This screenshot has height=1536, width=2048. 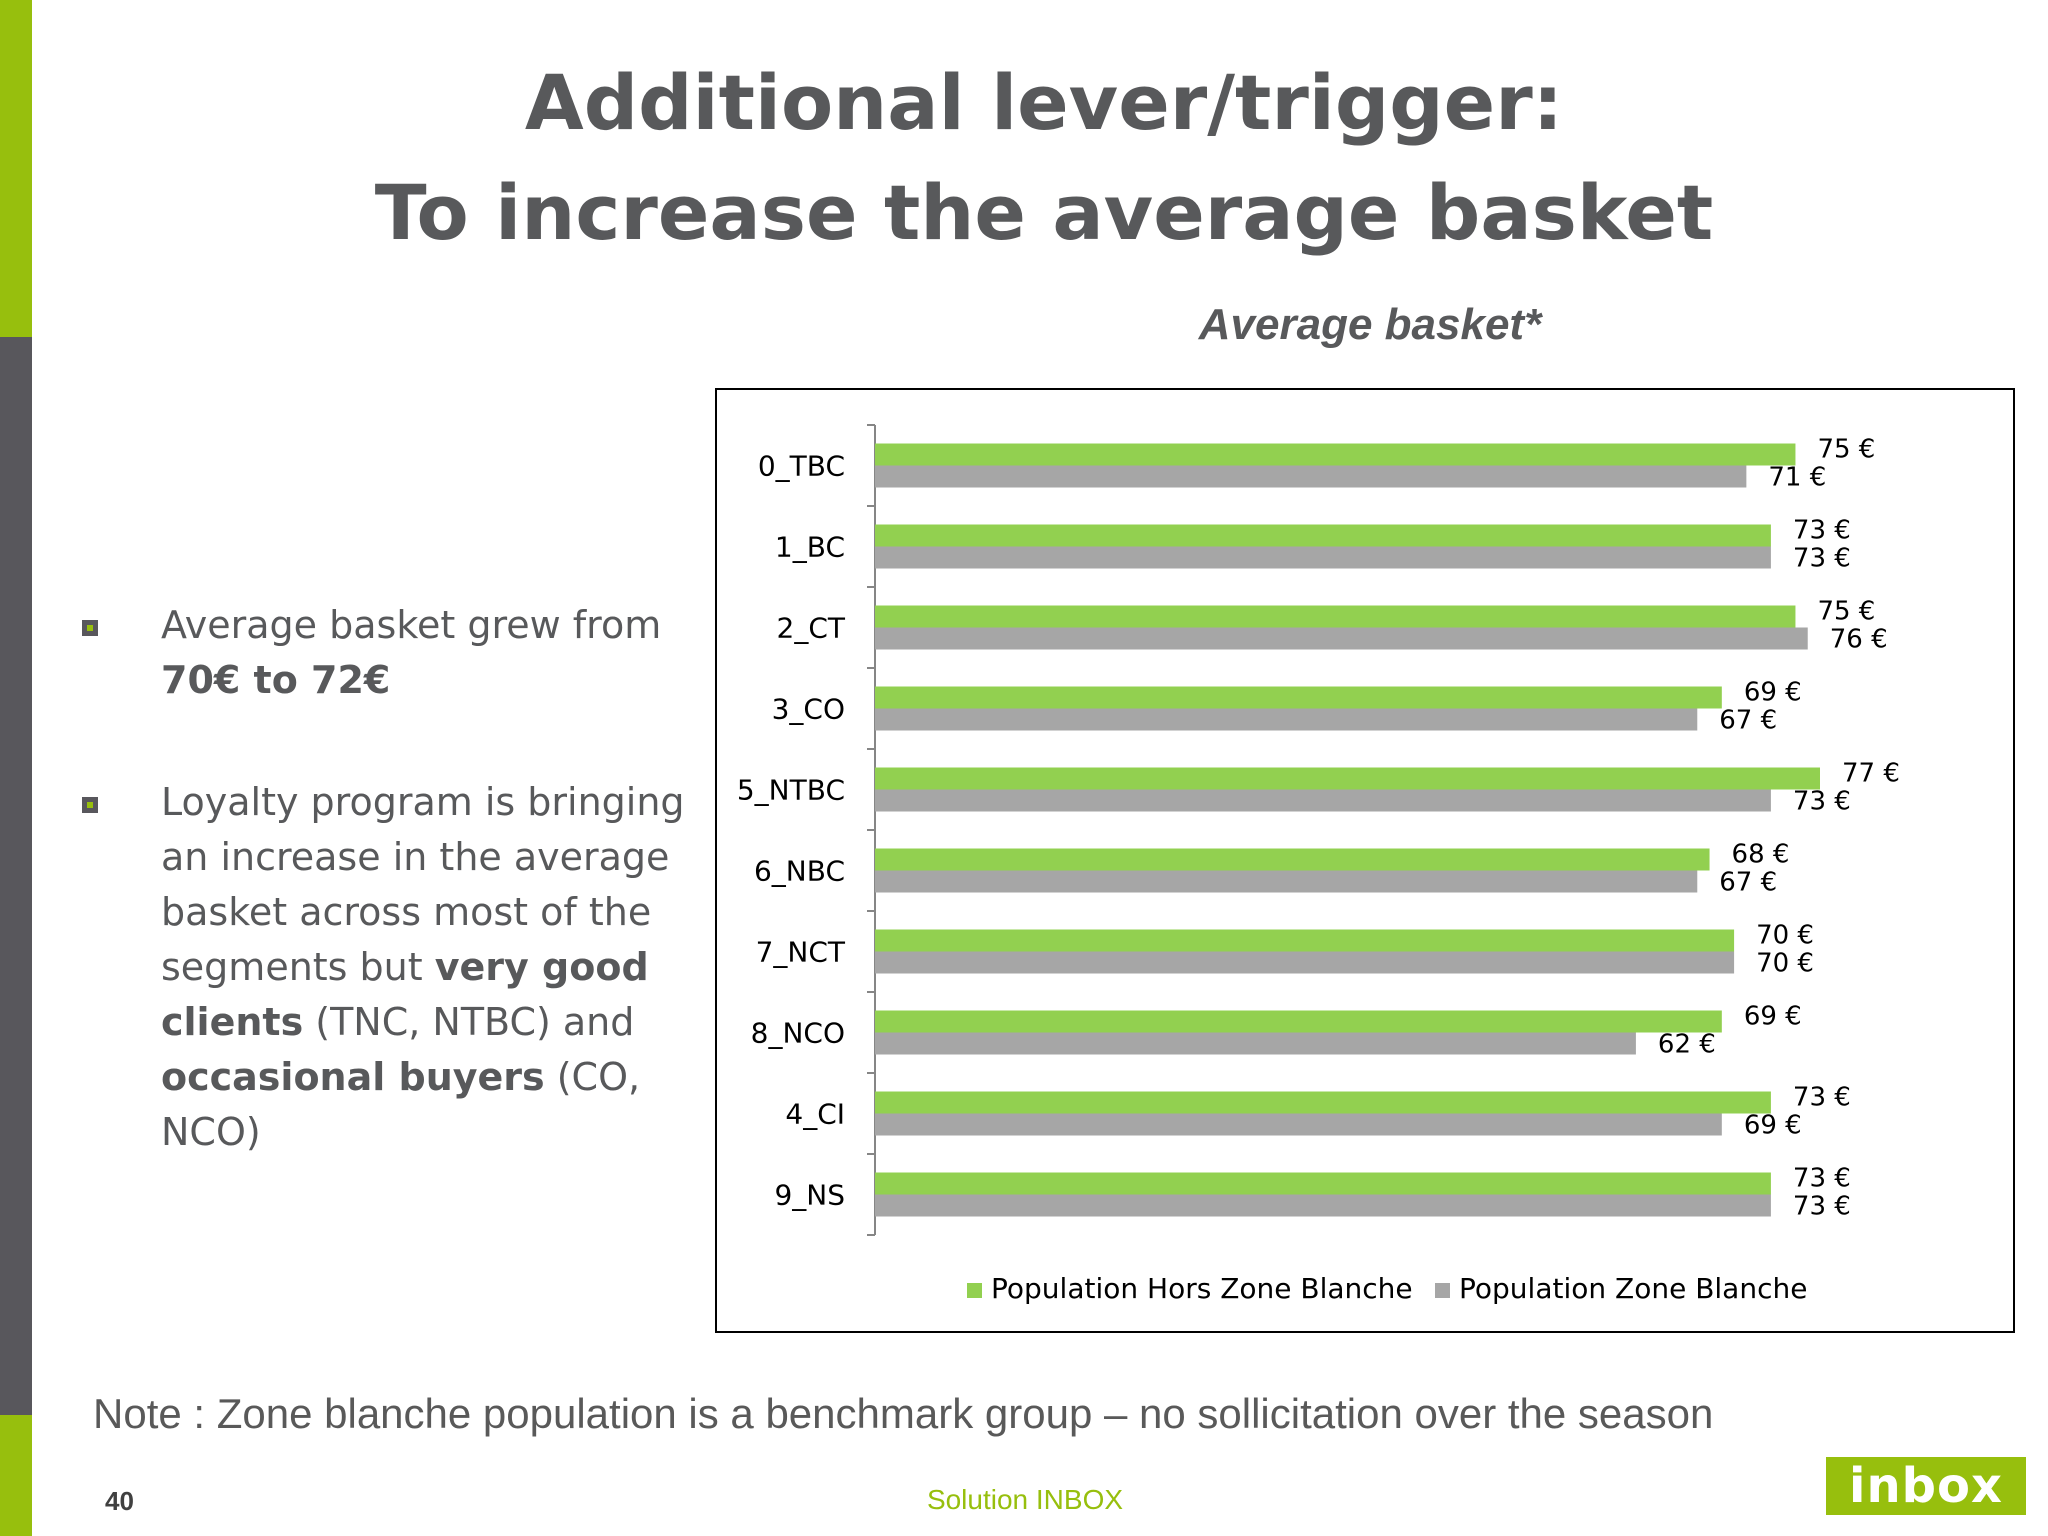 What do you see at coordinates (16, 168) in the screenshot?
I see `sidebar-accent-top` at bounding box center [16, 168].